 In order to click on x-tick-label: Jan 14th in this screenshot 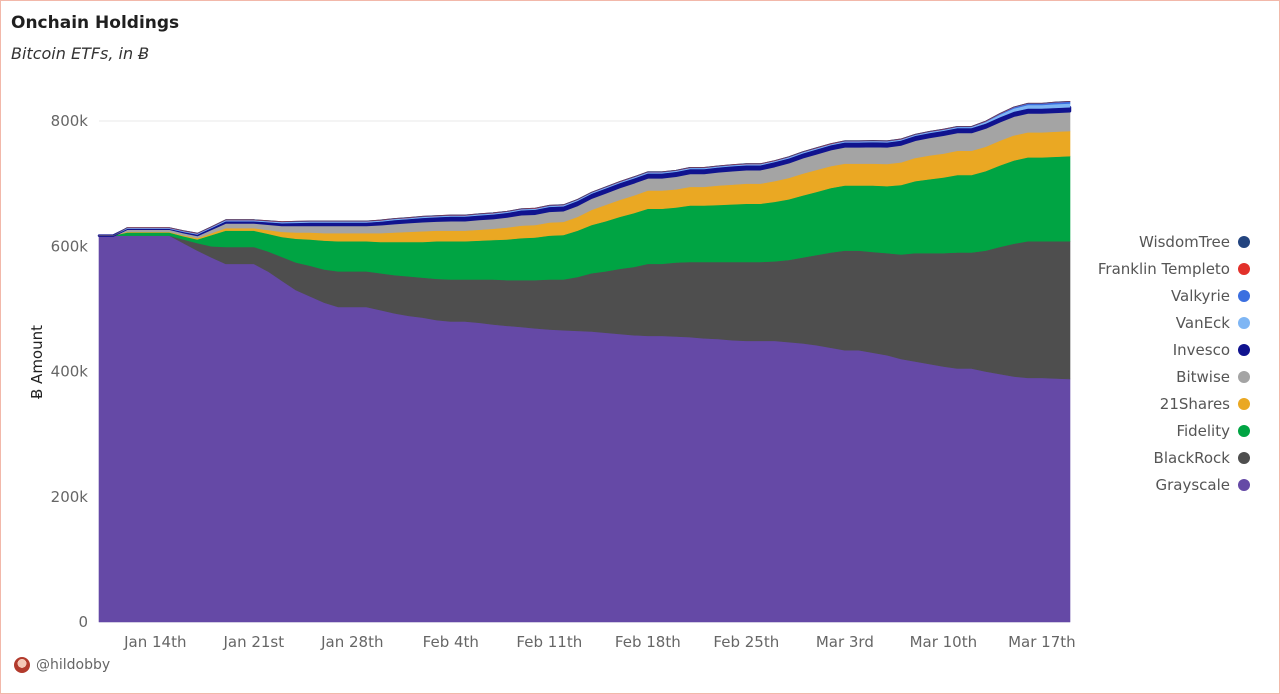, I will do `click(154, 642)`.